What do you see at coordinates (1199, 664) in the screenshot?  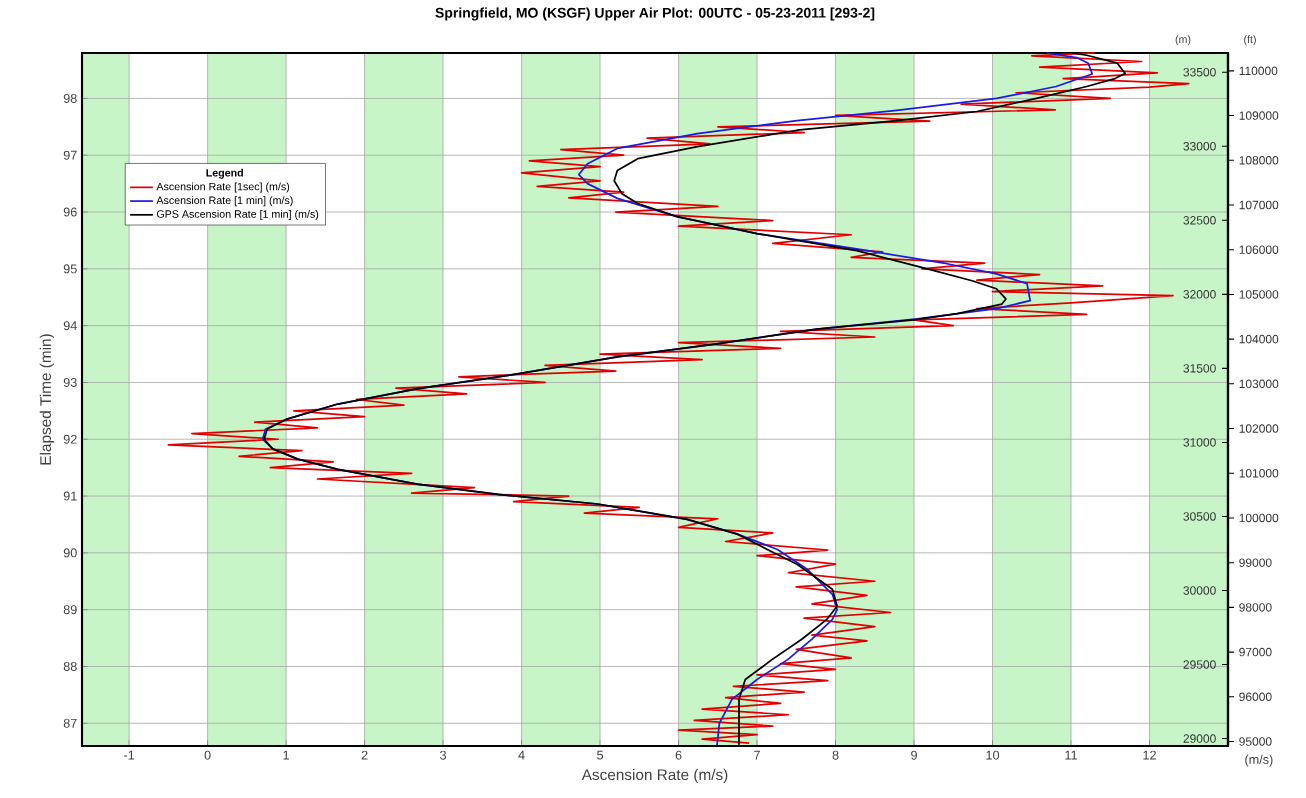 I see `y2-tick-label: 29500` at bounding box center [1199, 664].